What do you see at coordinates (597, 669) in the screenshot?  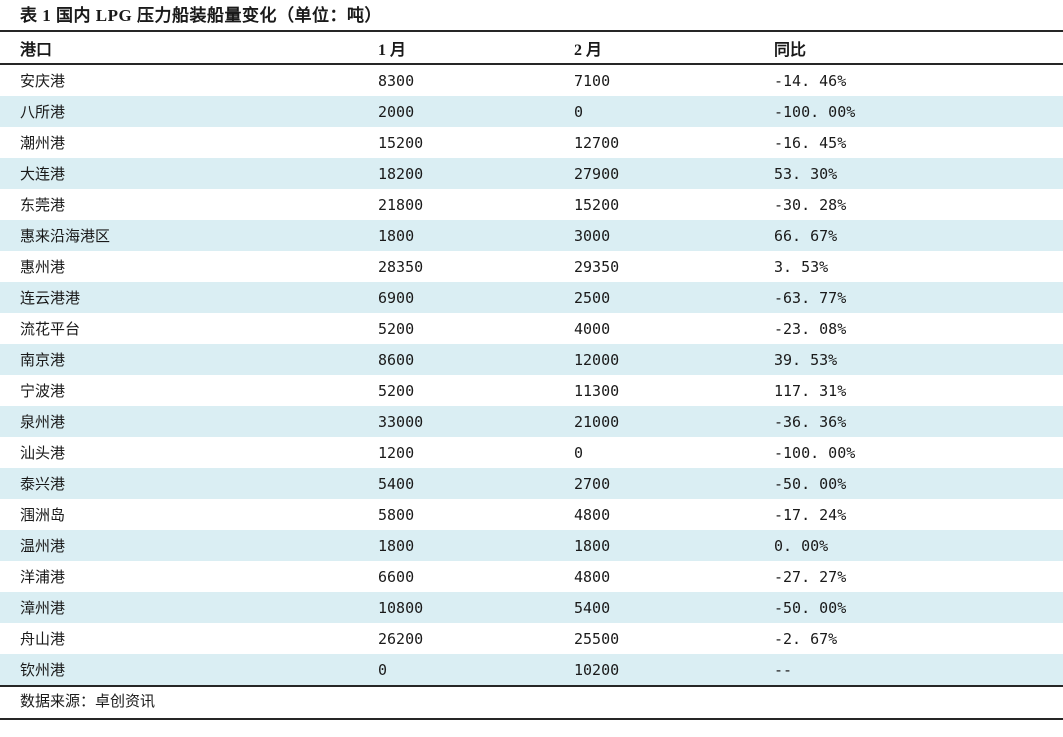 I see `cell-february-volume: 10200` at bounding box center [597, 669].